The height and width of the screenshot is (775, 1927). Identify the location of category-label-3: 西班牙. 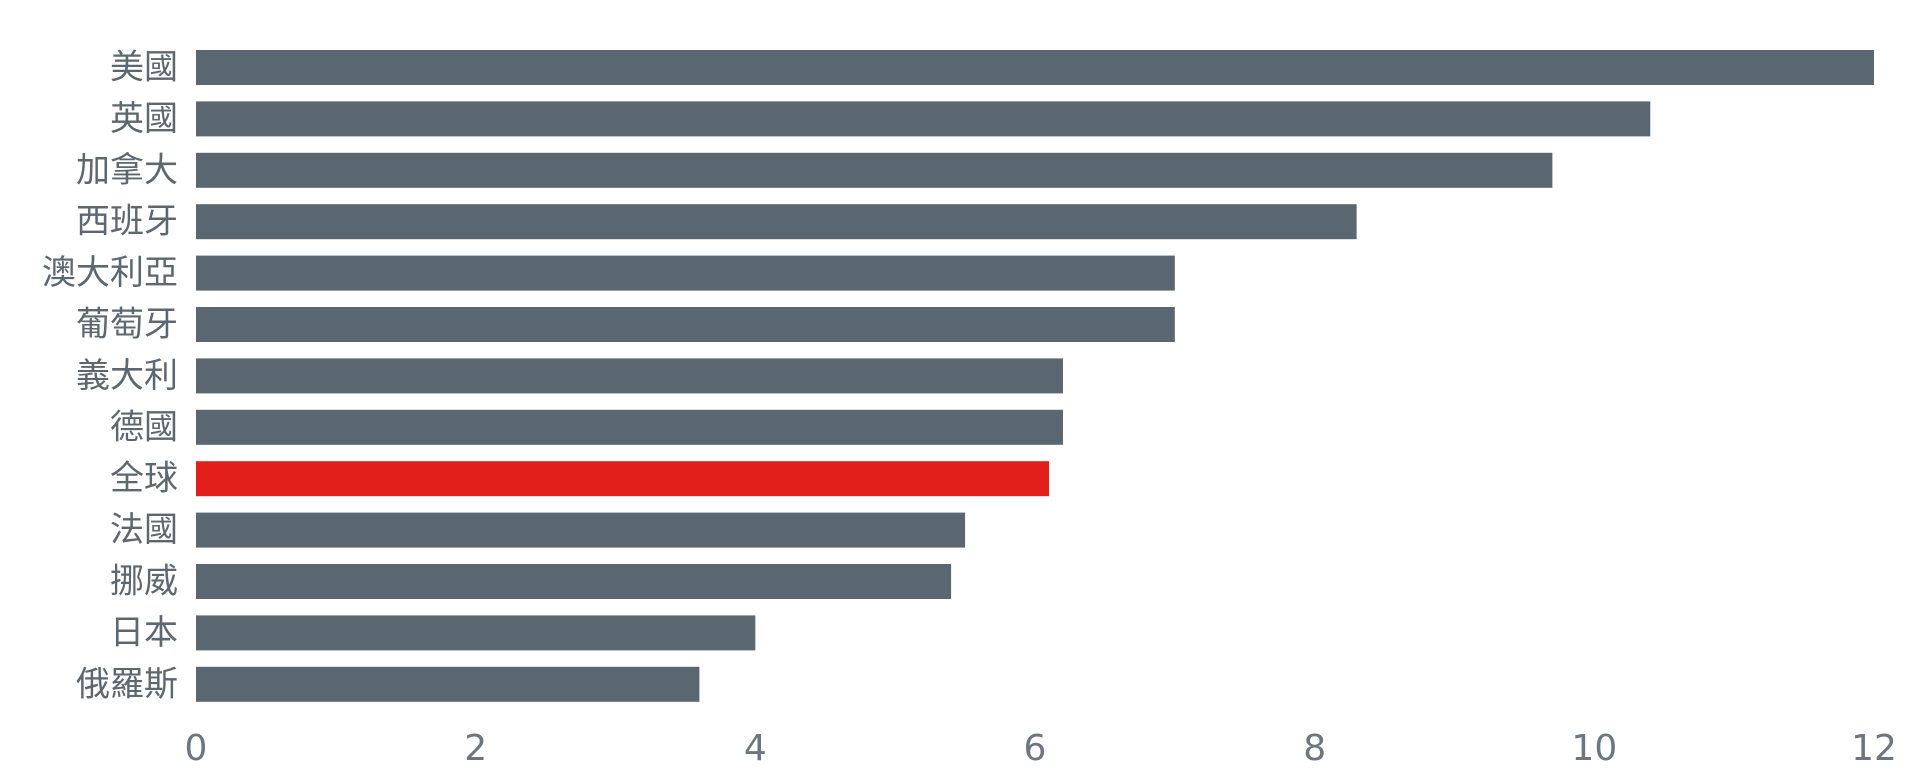
(127, 222).